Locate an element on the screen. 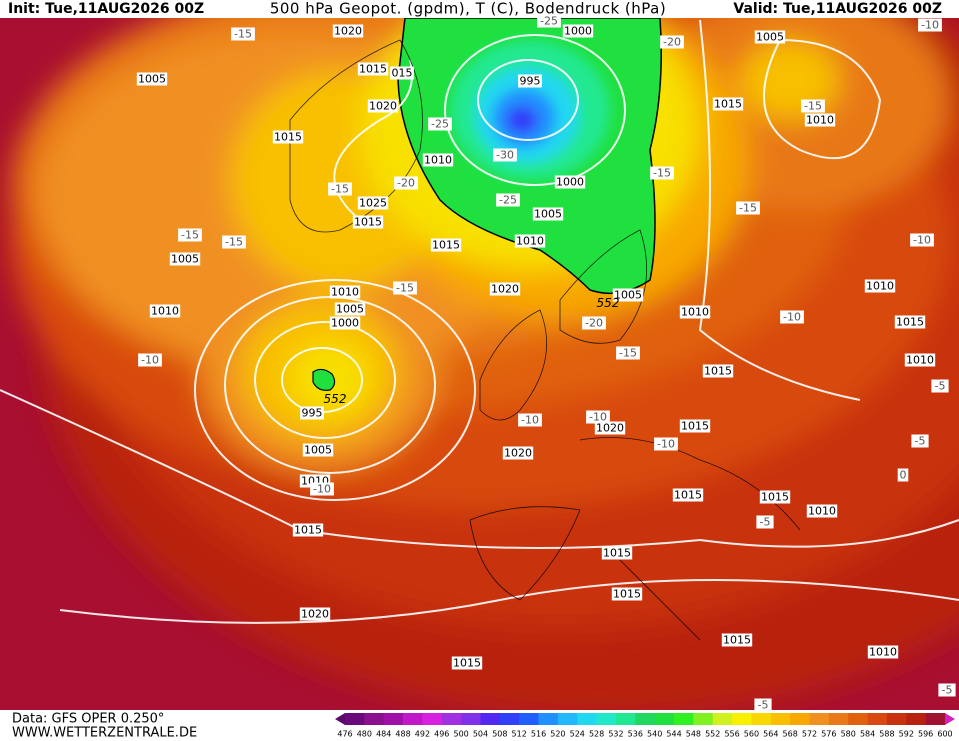 The image size is (959, 741). colorbar-arrow-left is located at coordinates (340, 719).